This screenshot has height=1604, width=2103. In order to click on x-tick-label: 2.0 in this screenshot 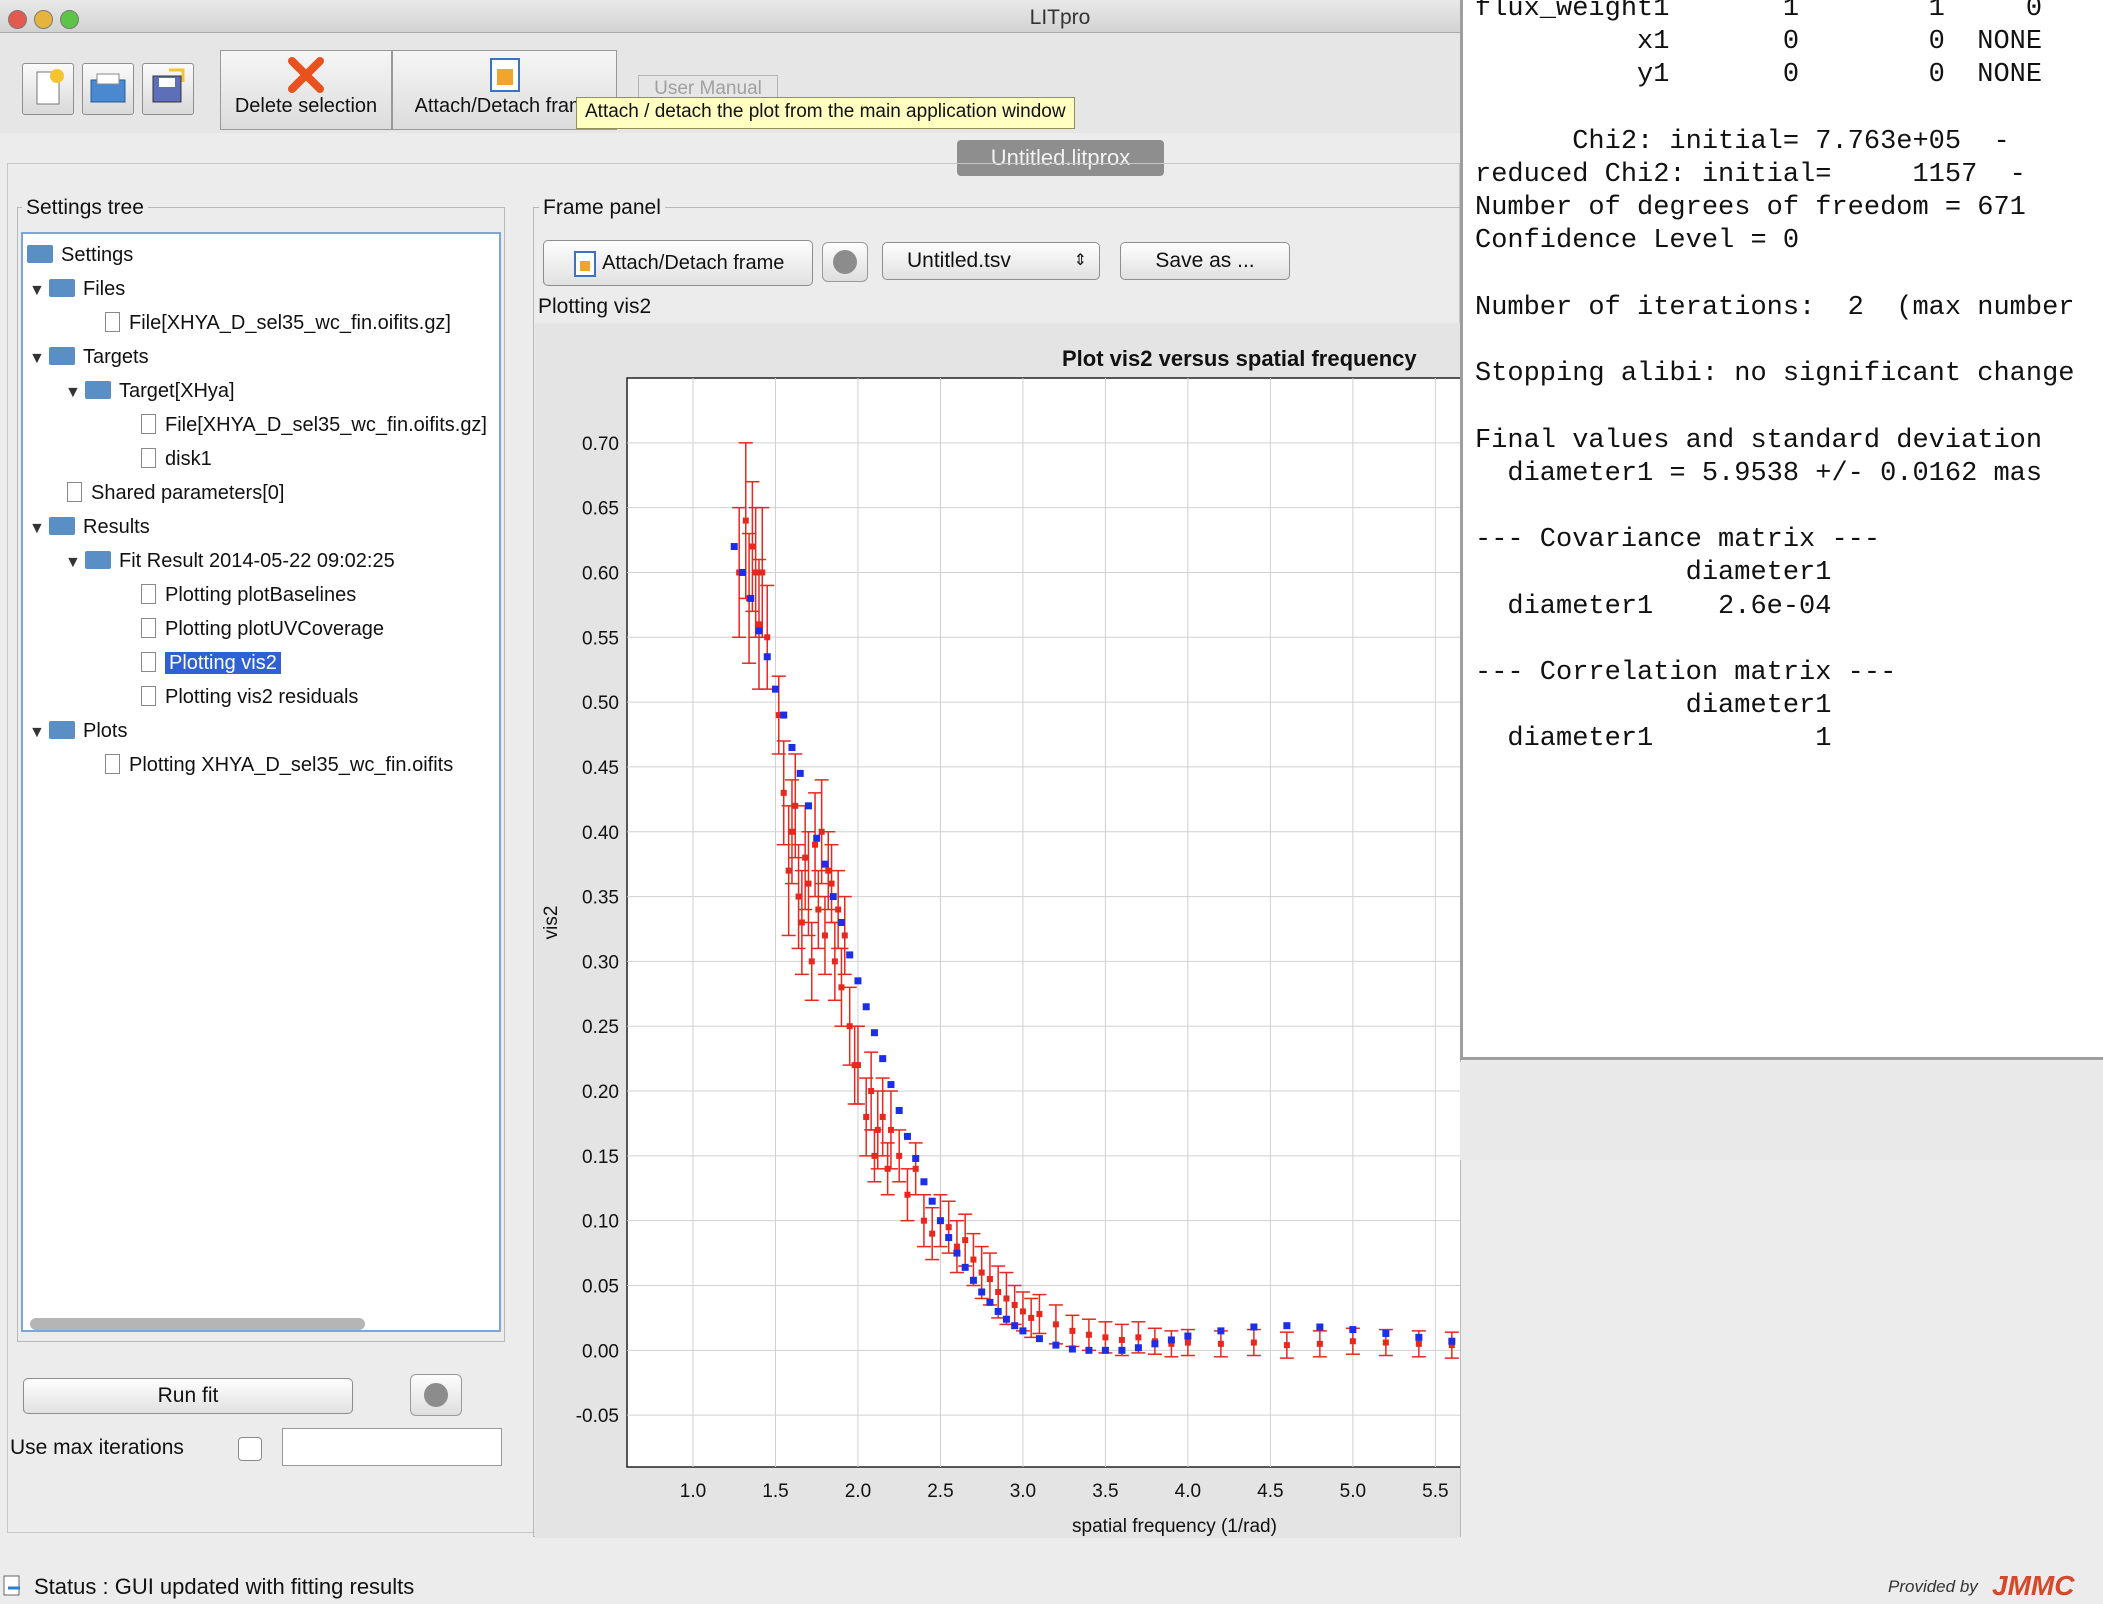, I will do `click(858, 1491)`.